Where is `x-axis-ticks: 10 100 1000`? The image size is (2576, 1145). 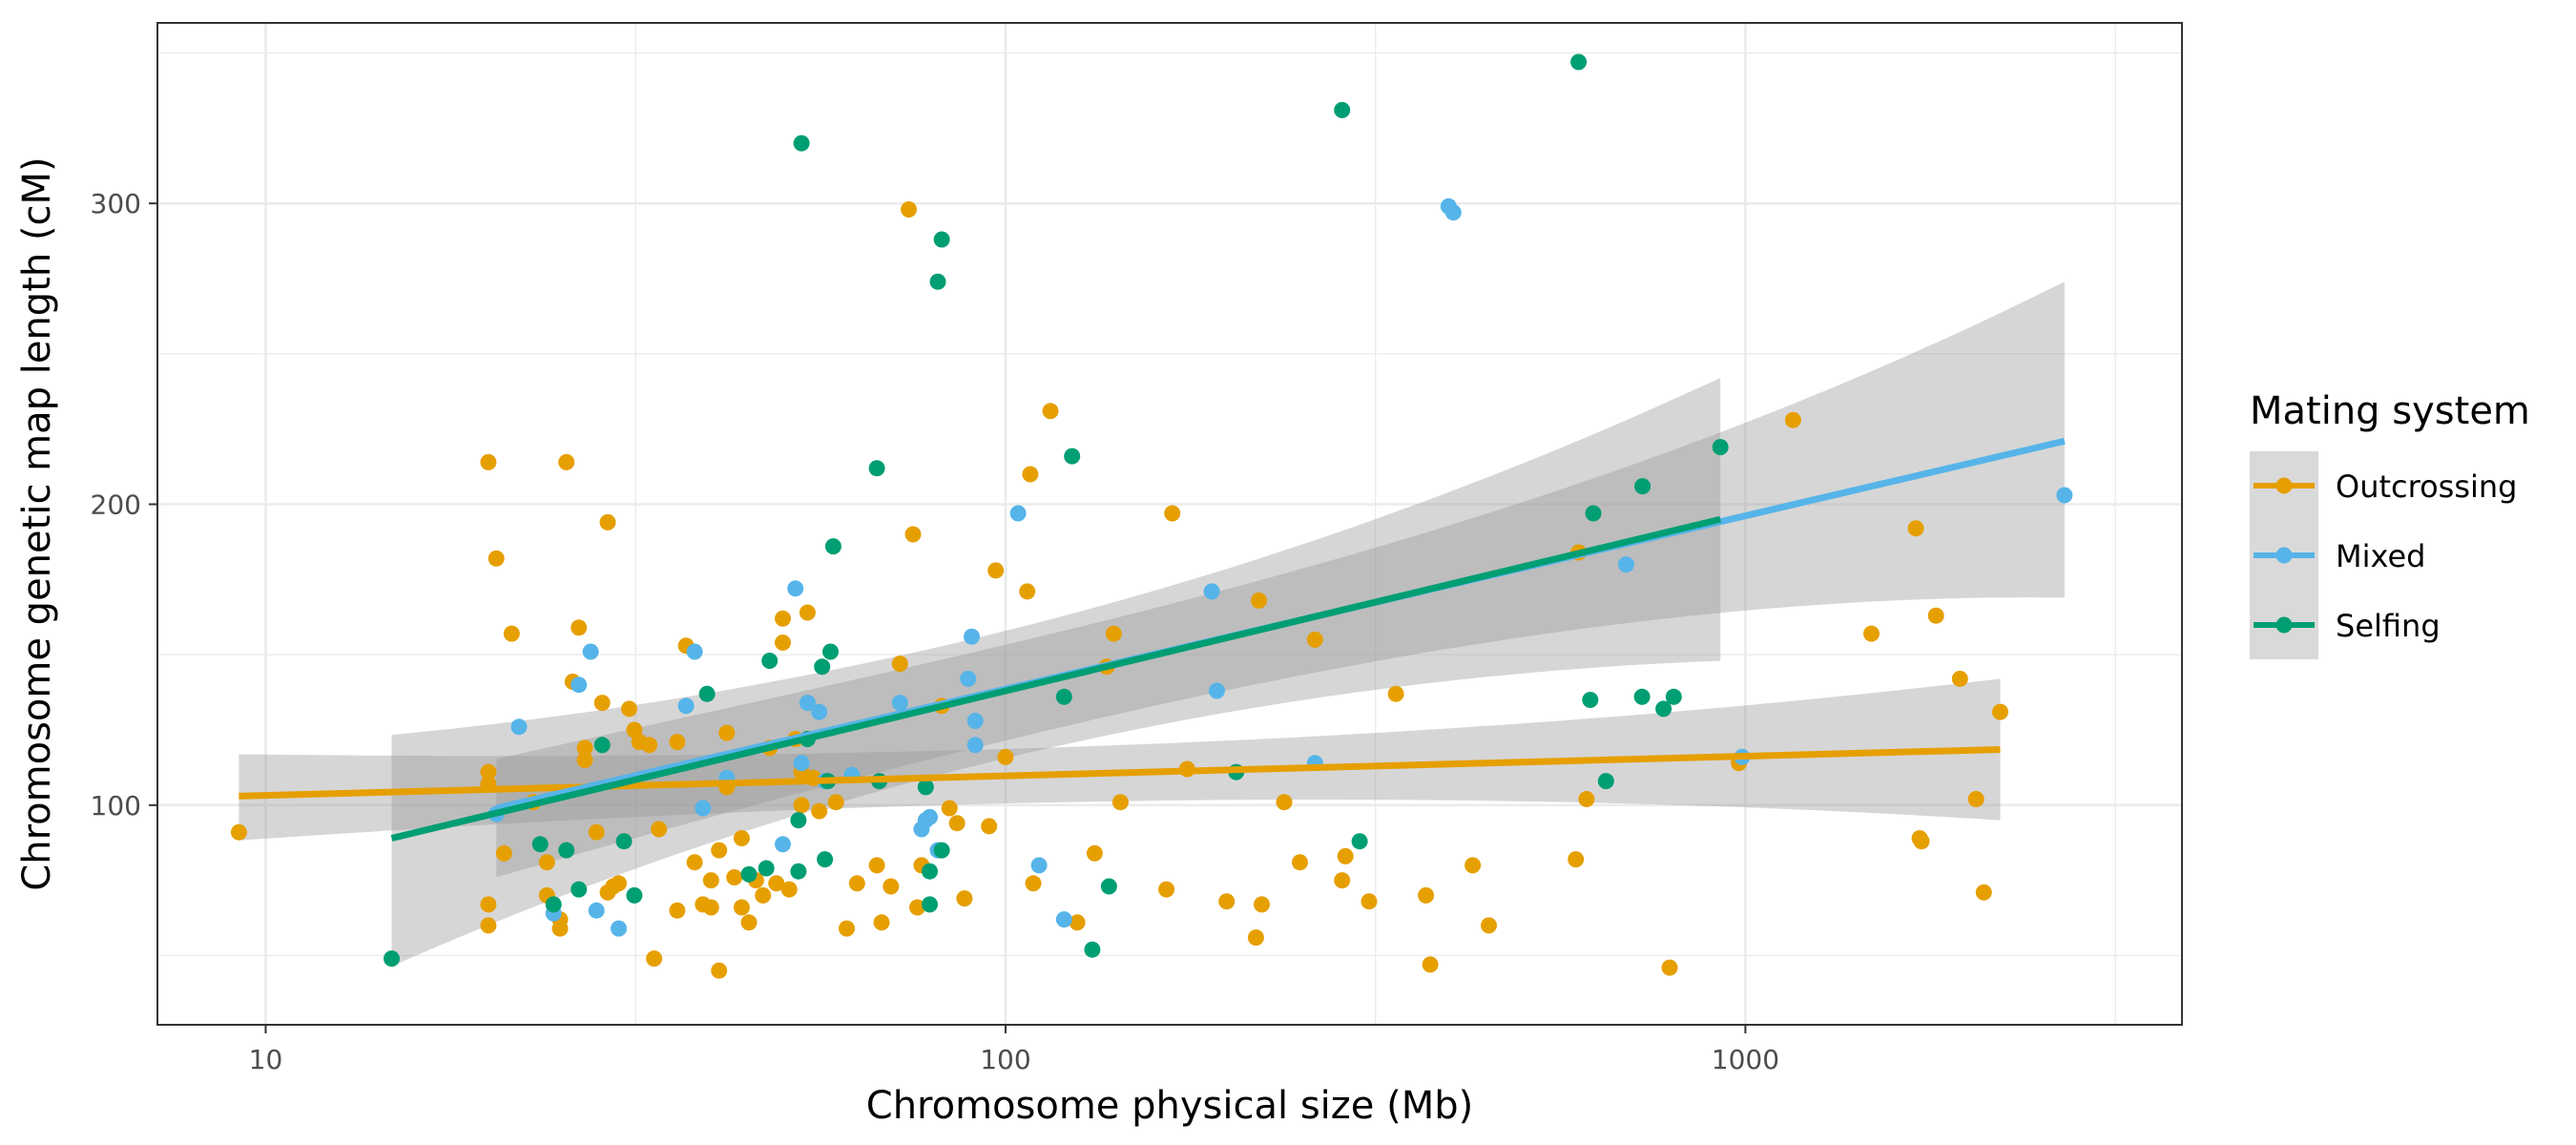 x-axis-ticks: 10 100 1000 is located at coordinates (1014, 1050).